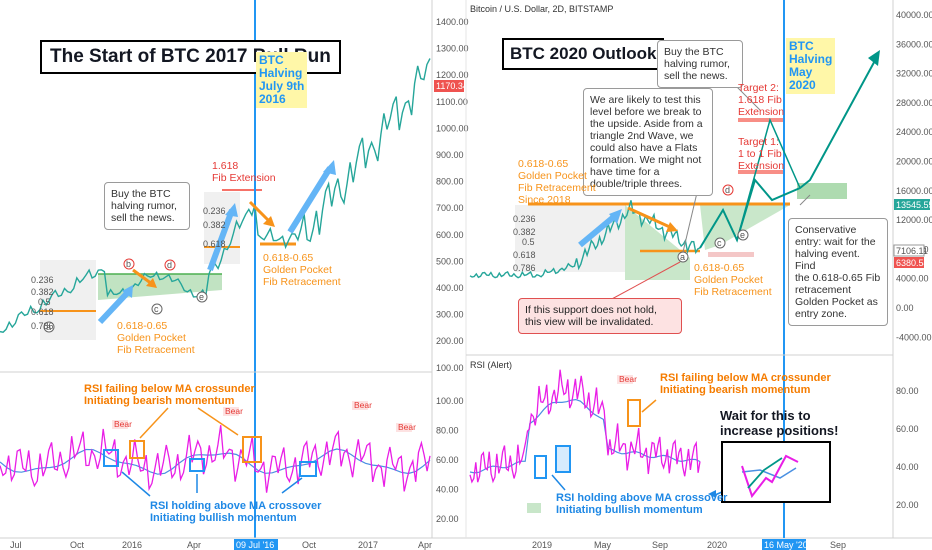  I want to click on left-price-tick: 600.00, so click(450, 235).